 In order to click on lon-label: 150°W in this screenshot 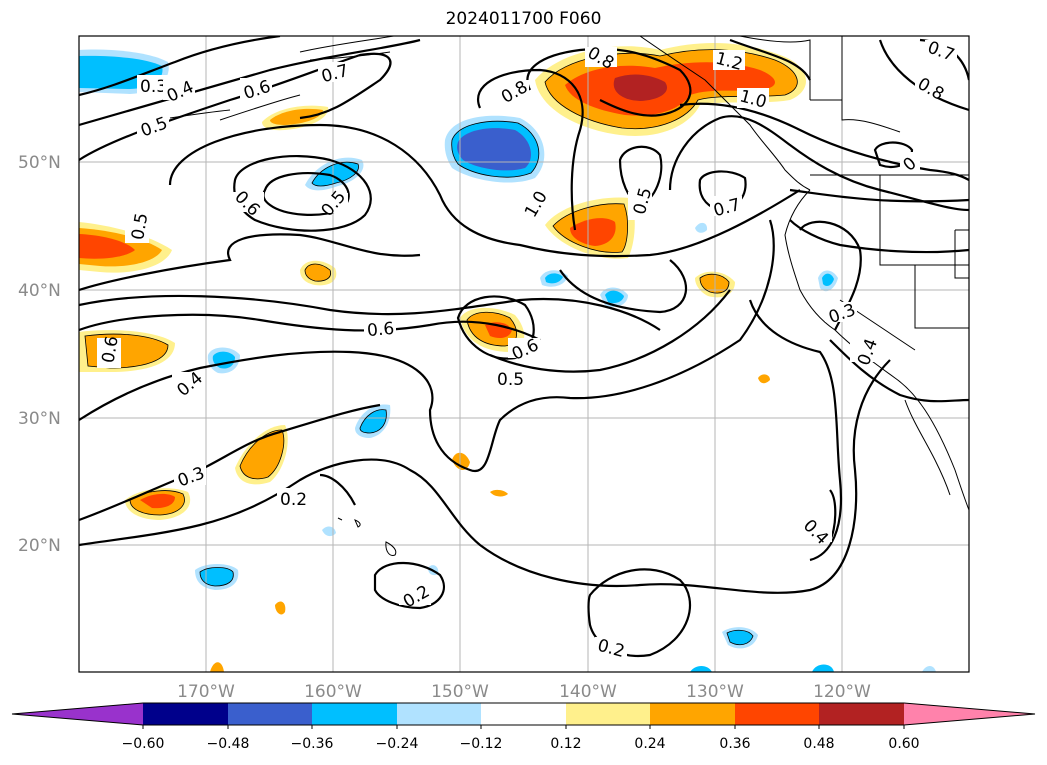, I will do `click(460, 692)`.